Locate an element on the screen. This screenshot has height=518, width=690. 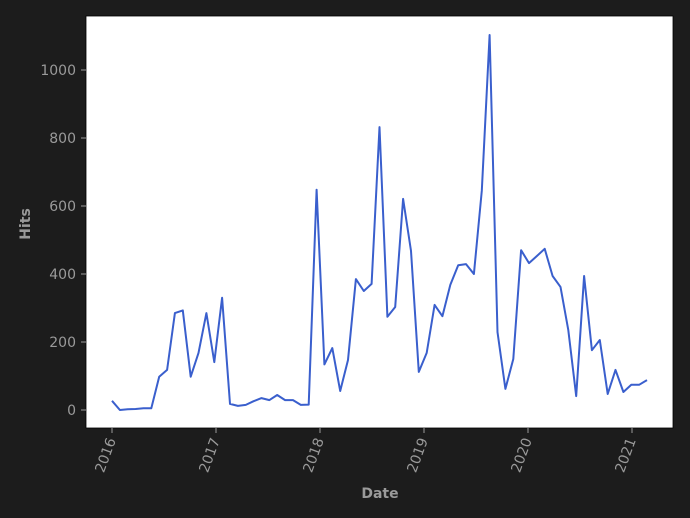
y-tick-label: 600 is located at coordinates (62, 207).